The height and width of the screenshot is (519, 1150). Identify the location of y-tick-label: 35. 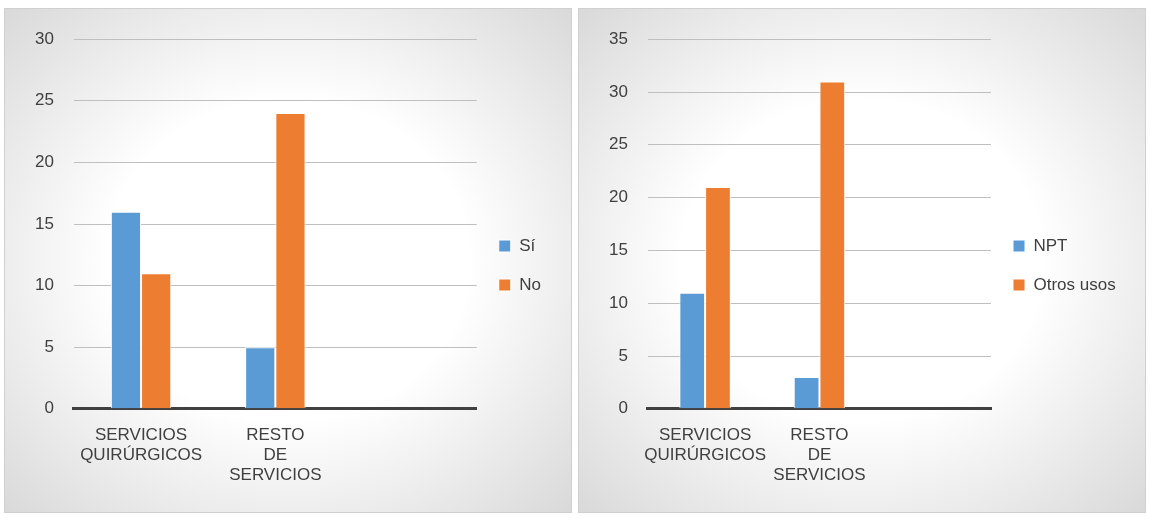
(618, 38).